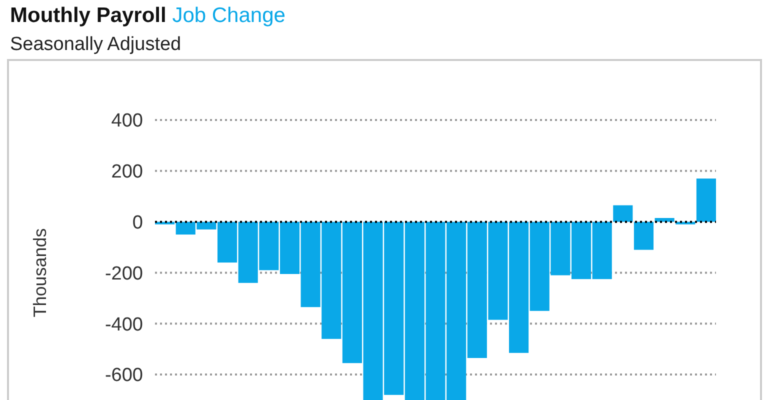 The image size is (770, 400). Describe the element at coordinates (123, 375) in the screenshot. I see `y-tick-label: -600` at that location.